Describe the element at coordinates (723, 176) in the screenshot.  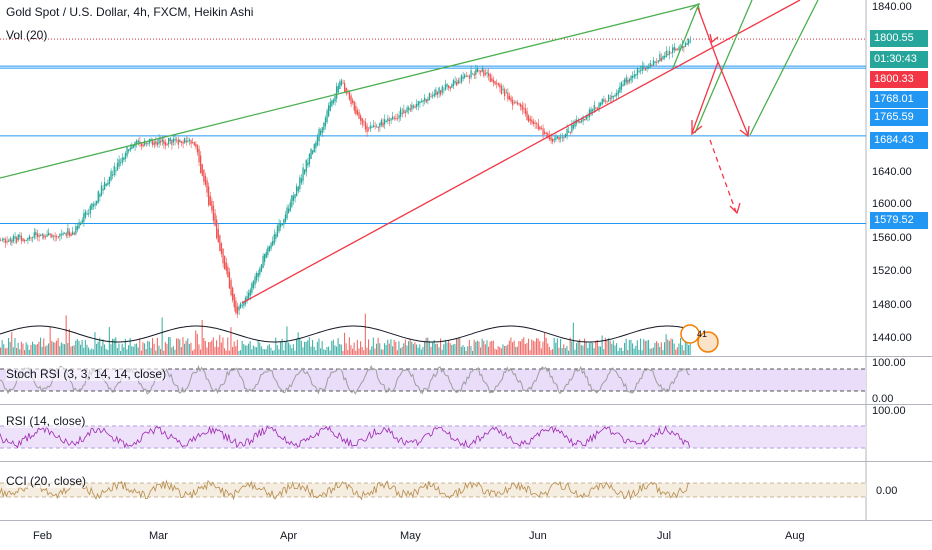
I see `red-dashed-projection` at that location.